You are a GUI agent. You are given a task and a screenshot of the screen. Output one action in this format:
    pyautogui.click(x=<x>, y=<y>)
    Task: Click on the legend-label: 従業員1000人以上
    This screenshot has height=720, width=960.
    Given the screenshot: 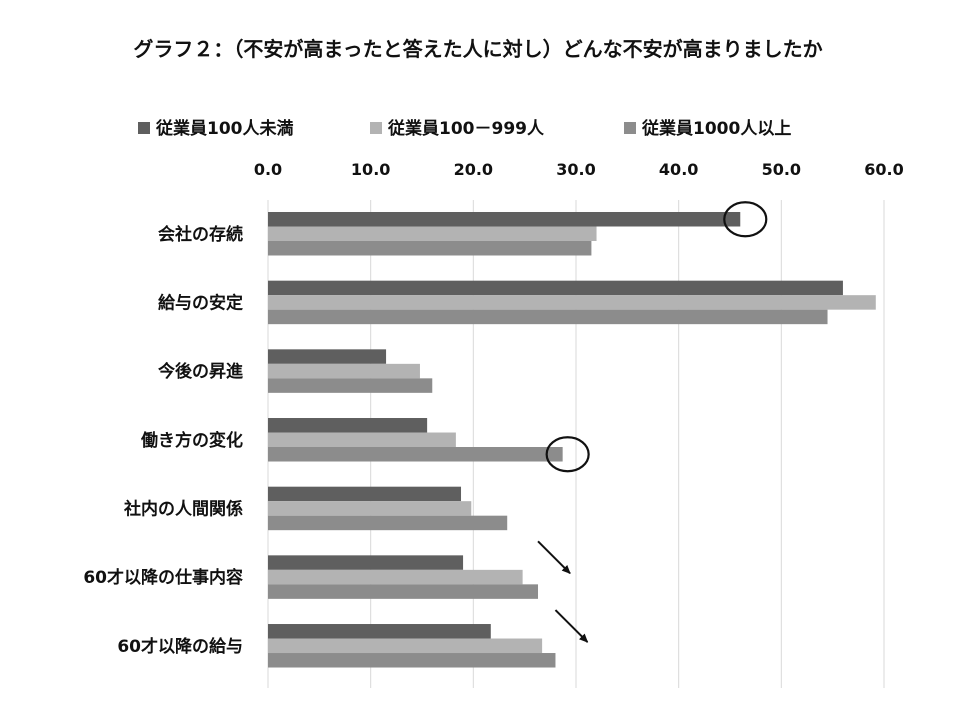 What is the action you would take?
    pyautogui.click(x=716, y=128)
    